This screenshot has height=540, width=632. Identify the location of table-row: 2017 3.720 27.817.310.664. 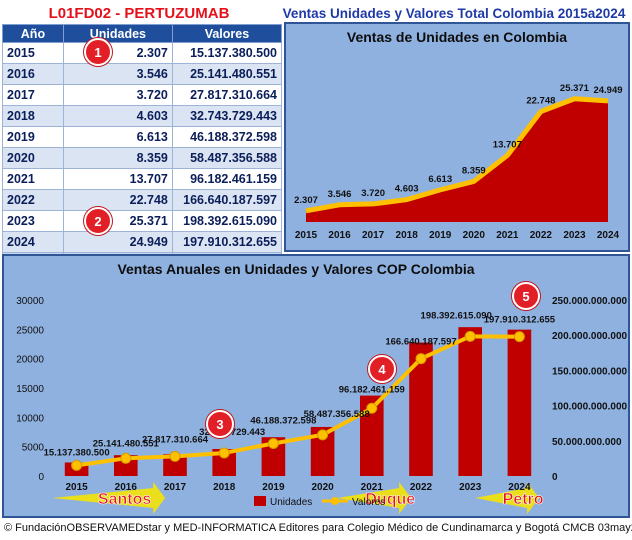
(142, 95).